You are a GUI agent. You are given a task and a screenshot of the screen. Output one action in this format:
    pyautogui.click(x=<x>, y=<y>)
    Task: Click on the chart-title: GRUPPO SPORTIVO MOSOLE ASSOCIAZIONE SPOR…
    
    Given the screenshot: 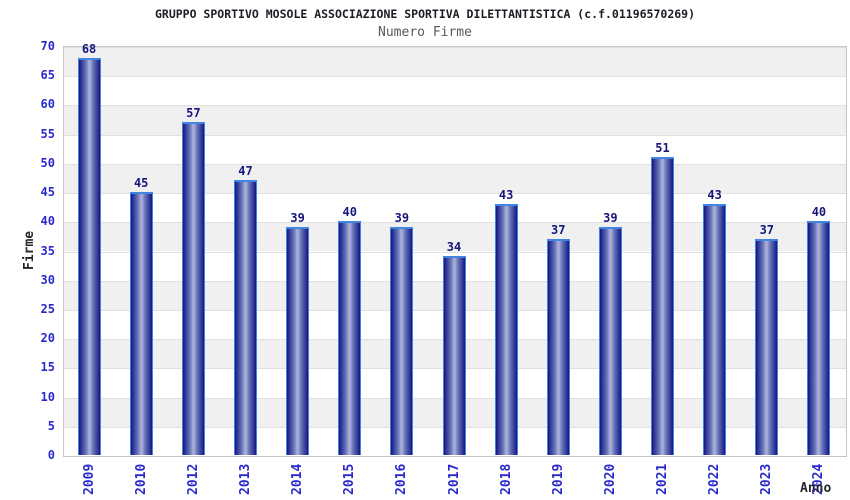 What is the action you would take?
    pyautogui.click(x=425, y=14)
    